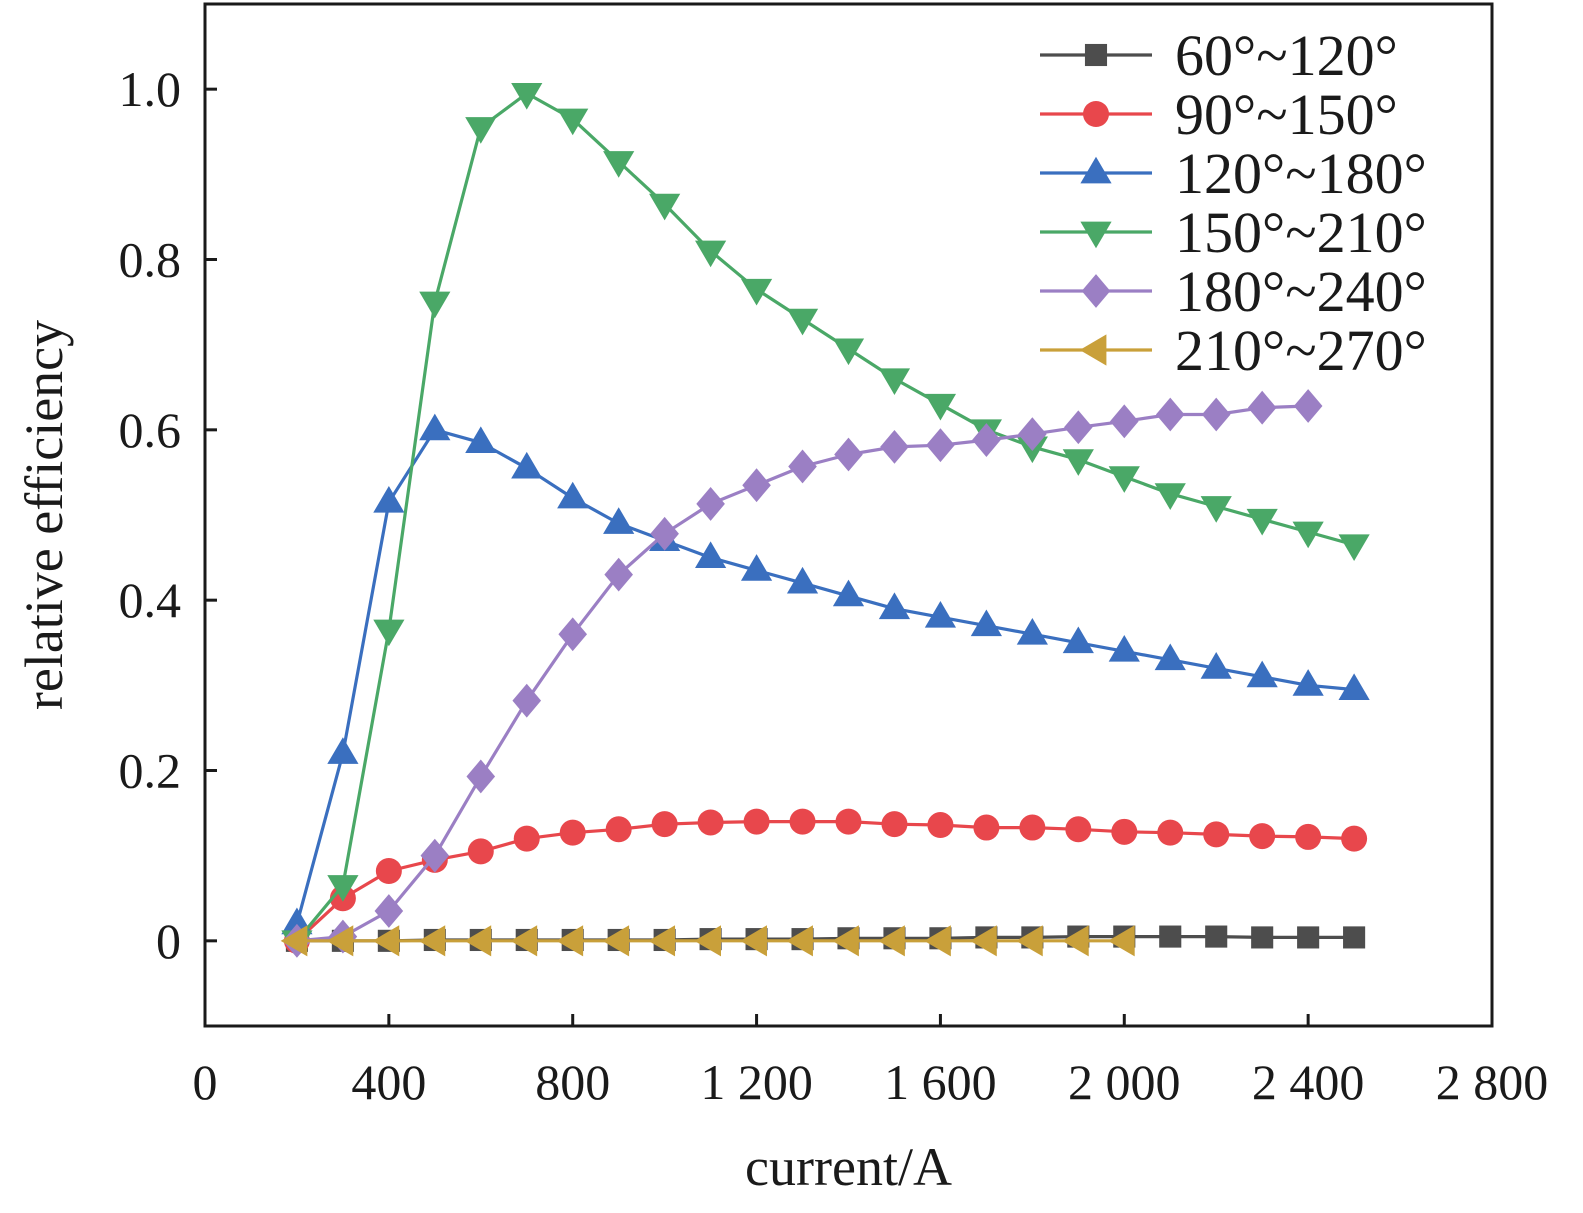  I want to click on x-tick-label: 0, so click(205, 1082).